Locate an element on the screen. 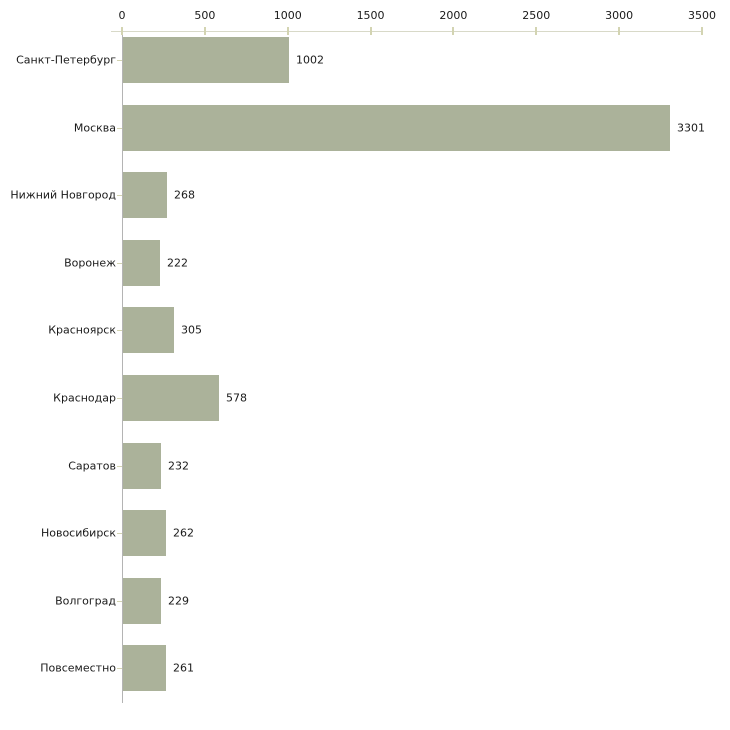  category-label: Санкт-Петербург is located at coordinates (66, 60).